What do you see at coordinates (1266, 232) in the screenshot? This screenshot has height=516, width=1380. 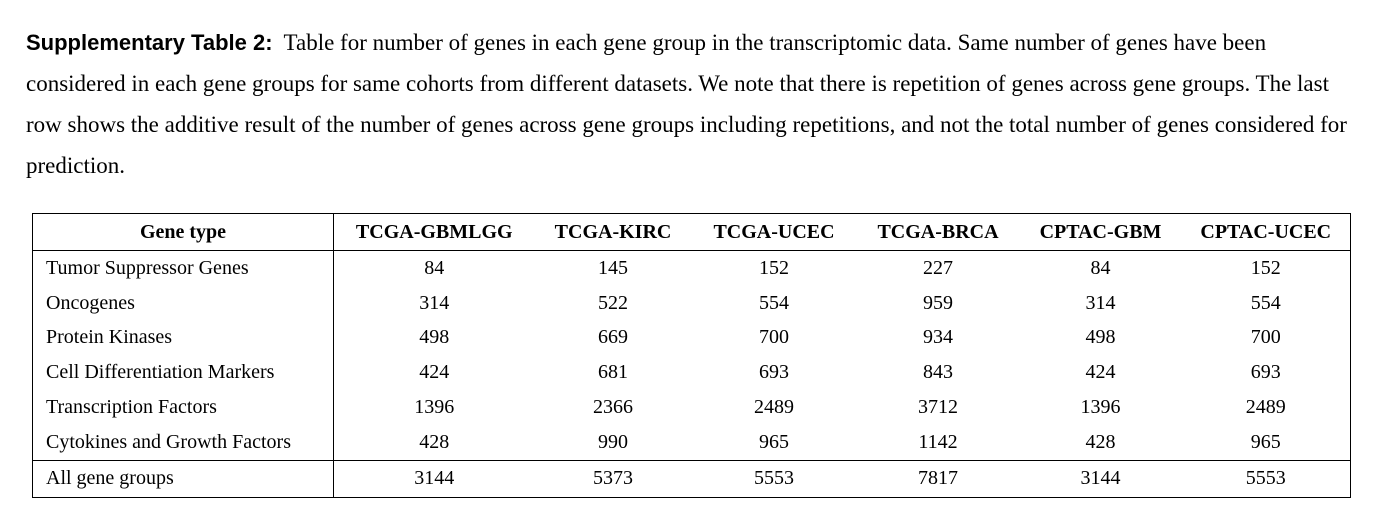 I see `column-header: CPTAC-UCEC` at bounding box center [1266, 232].